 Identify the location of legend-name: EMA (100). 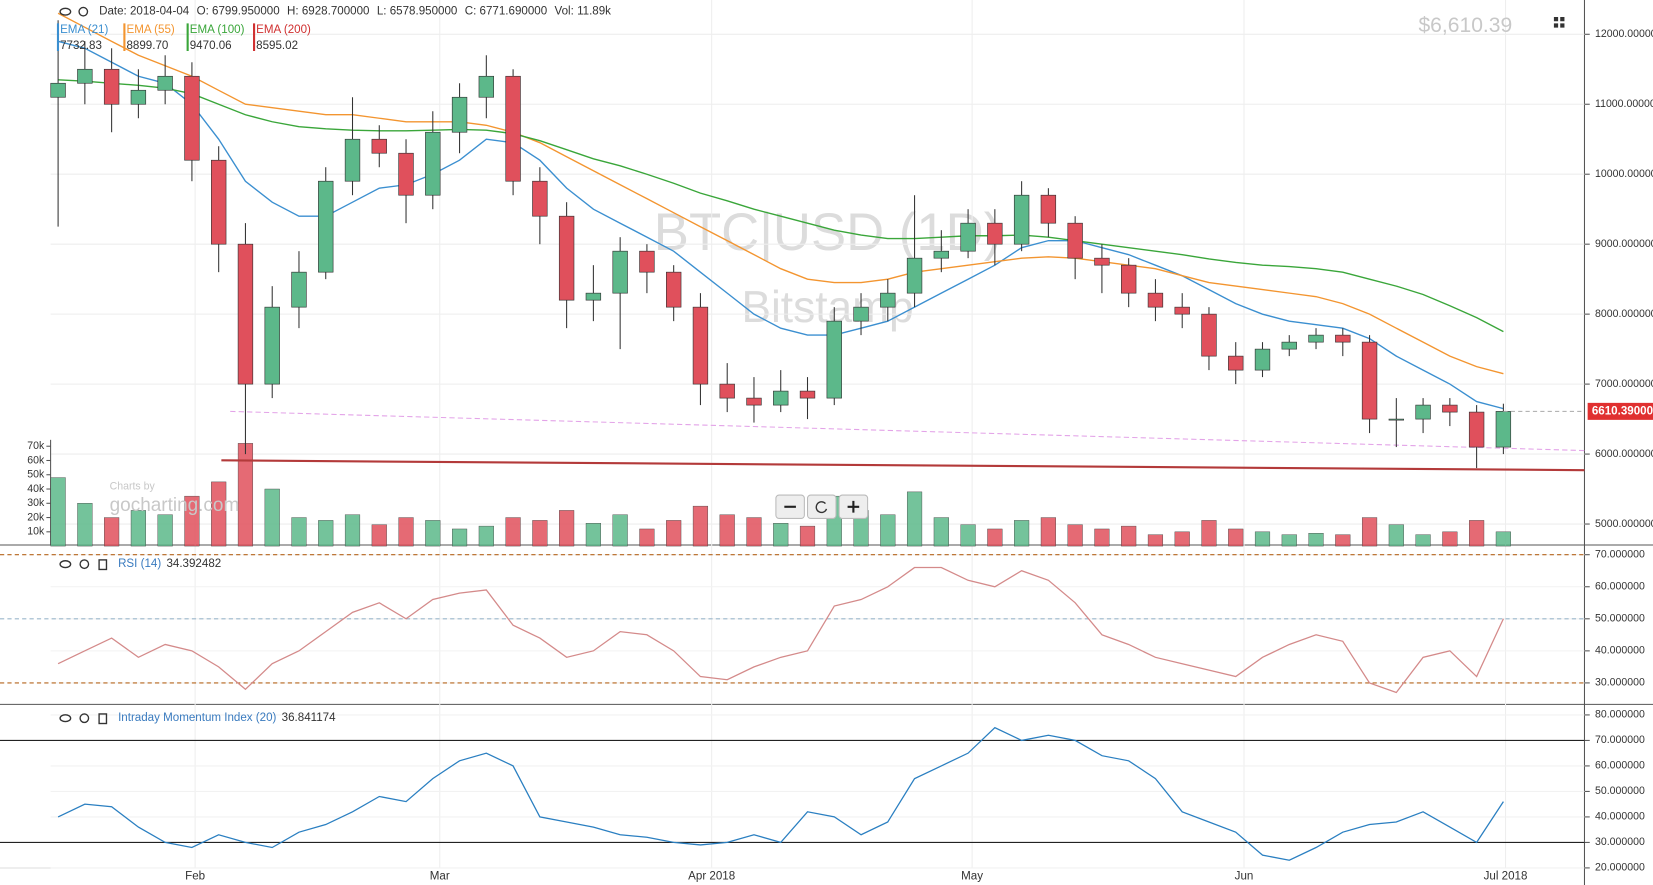
(217, 29).